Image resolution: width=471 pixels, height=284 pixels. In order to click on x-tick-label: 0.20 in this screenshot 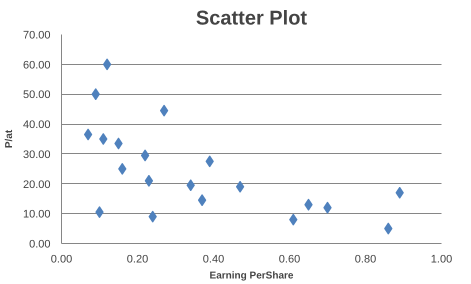, I will do `click(137, 260)`.